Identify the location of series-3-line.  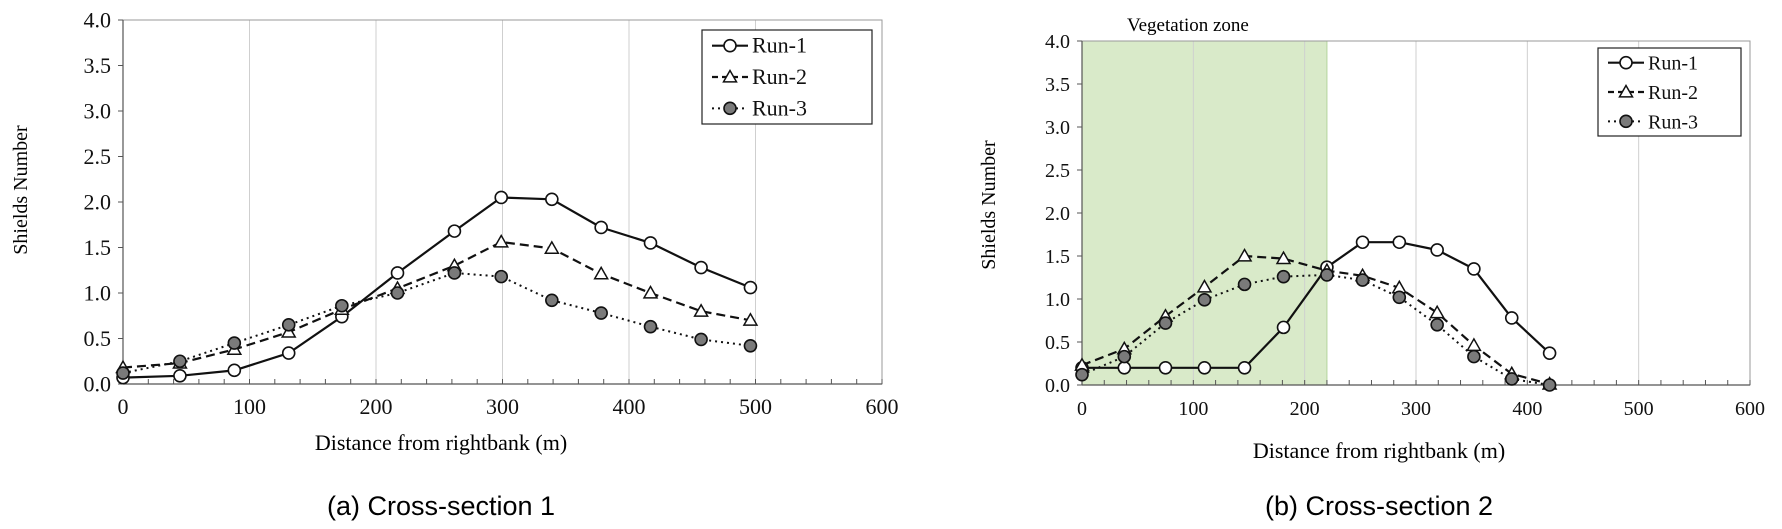
(436, 323).